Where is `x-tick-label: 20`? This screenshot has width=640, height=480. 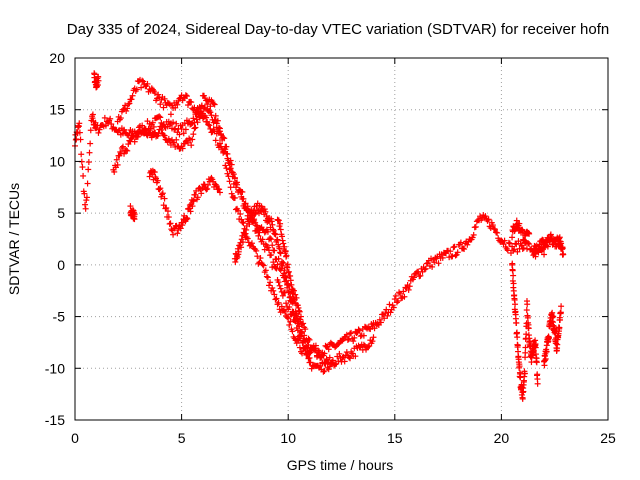
x-tick-label: 20 is located at coordinates (502, 438).